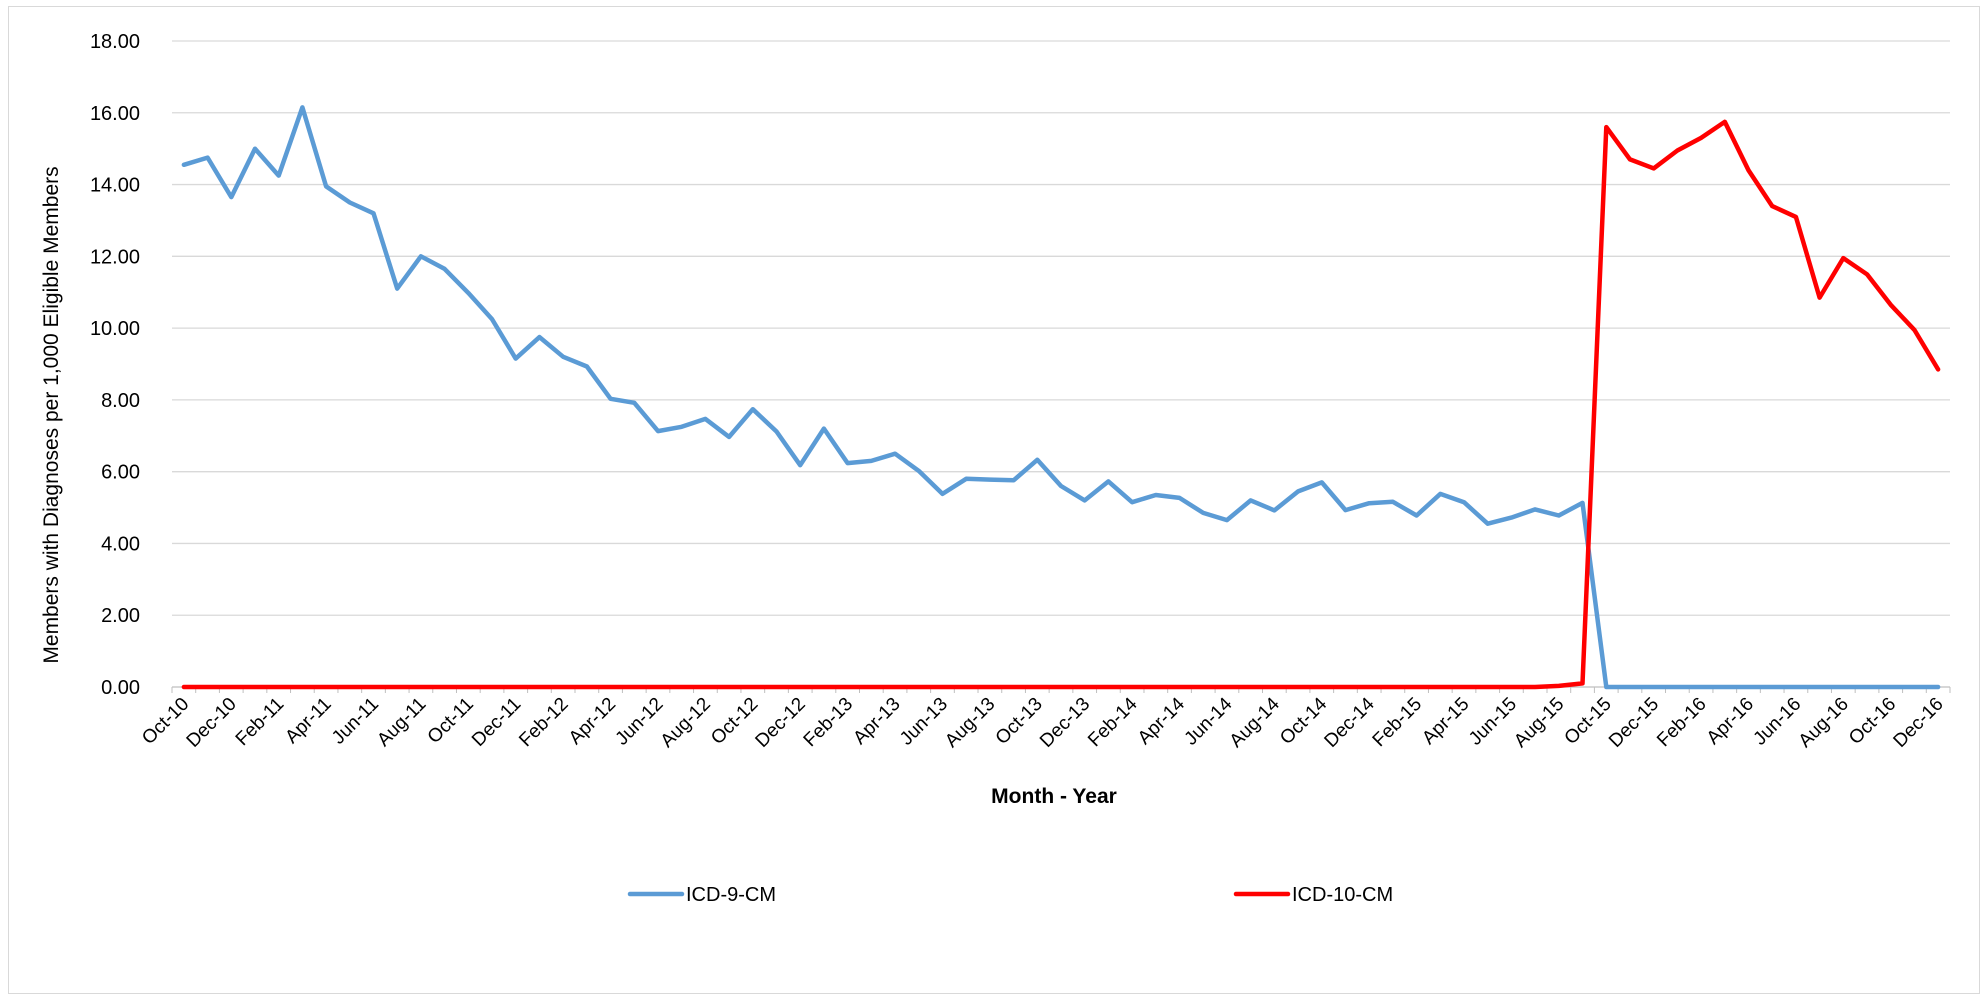  Describe the element at coordinates (924, 722) in the screenshot. I see `x-tick-label: Jun-13` at that location.